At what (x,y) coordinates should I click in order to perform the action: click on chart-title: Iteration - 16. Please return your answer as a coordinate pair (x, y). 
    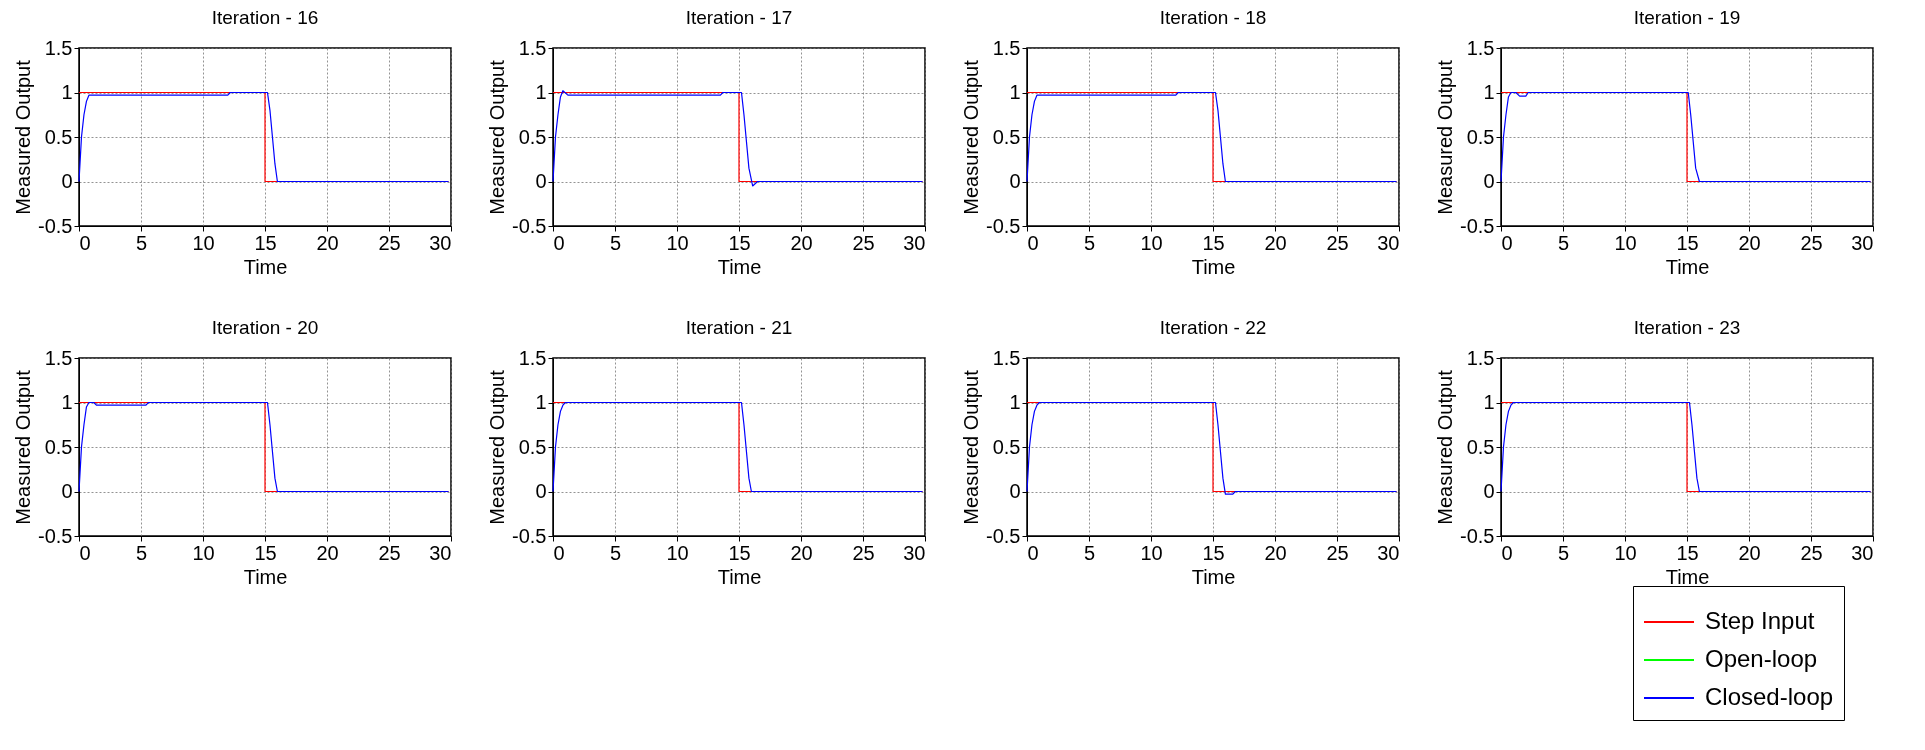
    Looking at the image, I should click on (265, 17).